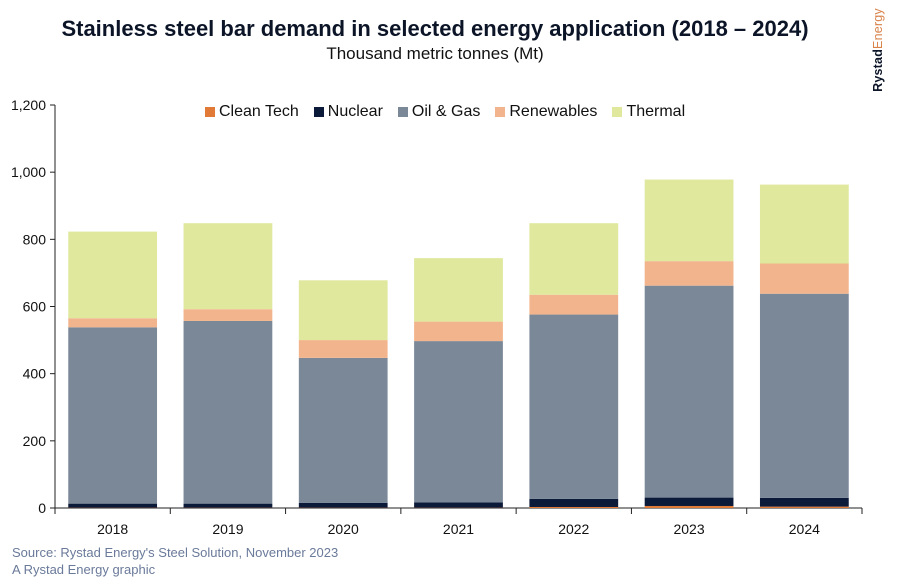  Describe the element at coordinates (458, 290) in the screenshot. I see `bar-thermal-2021` at that location.